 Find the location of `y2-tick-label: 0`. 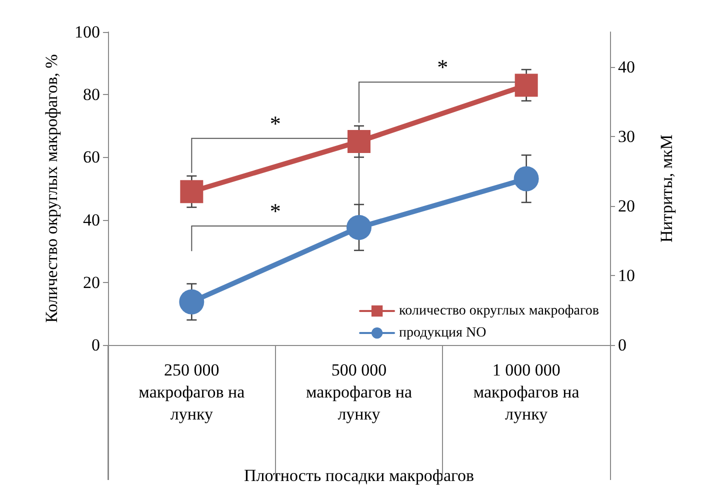

y2-tick-label: 0 is located at coordinates (622, 345).